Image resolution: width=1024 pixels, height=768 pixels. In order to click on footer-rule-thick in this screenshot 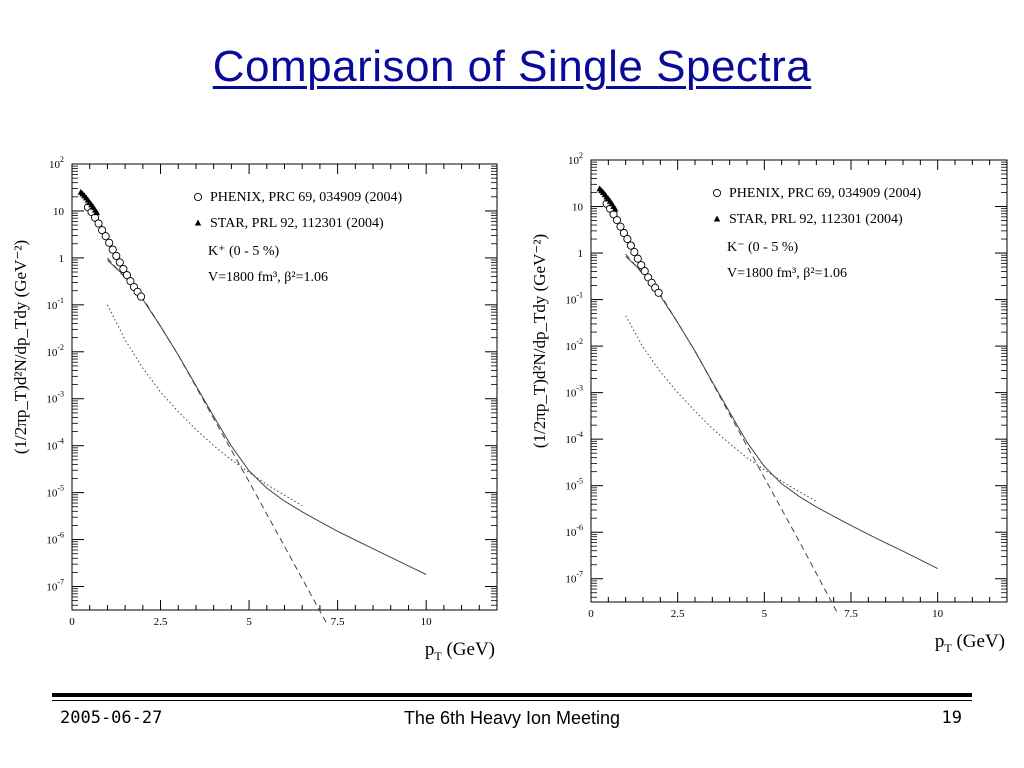, I will do `click(512, 695)`.